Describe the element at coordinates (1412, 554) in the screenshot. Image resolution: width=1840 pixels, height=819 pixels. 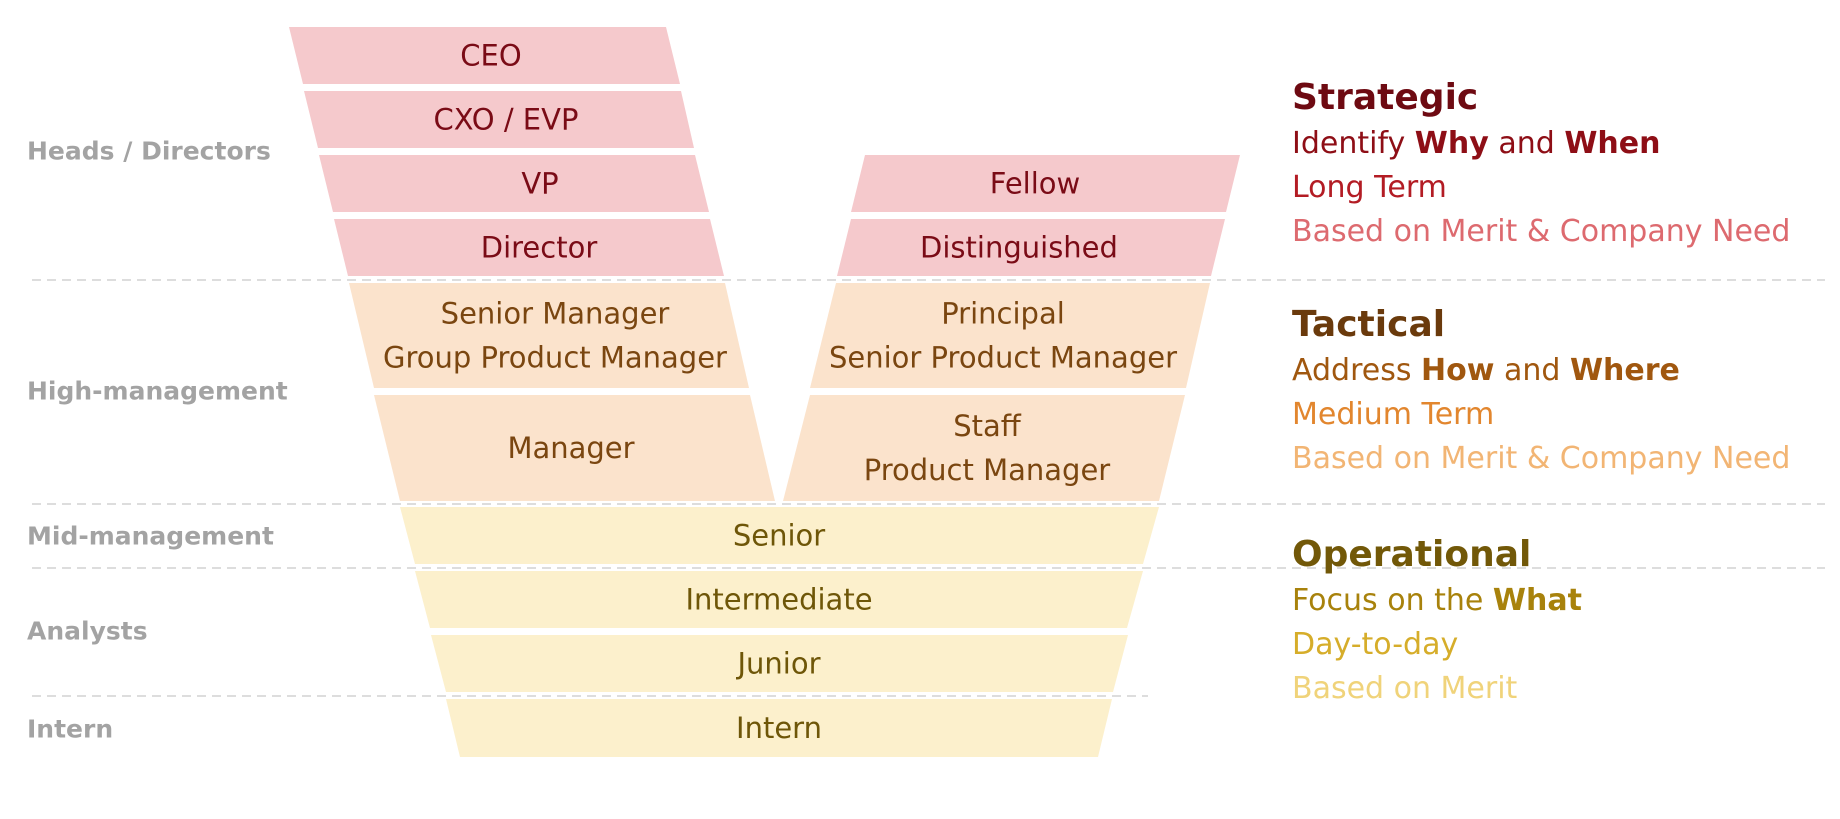
I see `operational-title: Operational` at that location.